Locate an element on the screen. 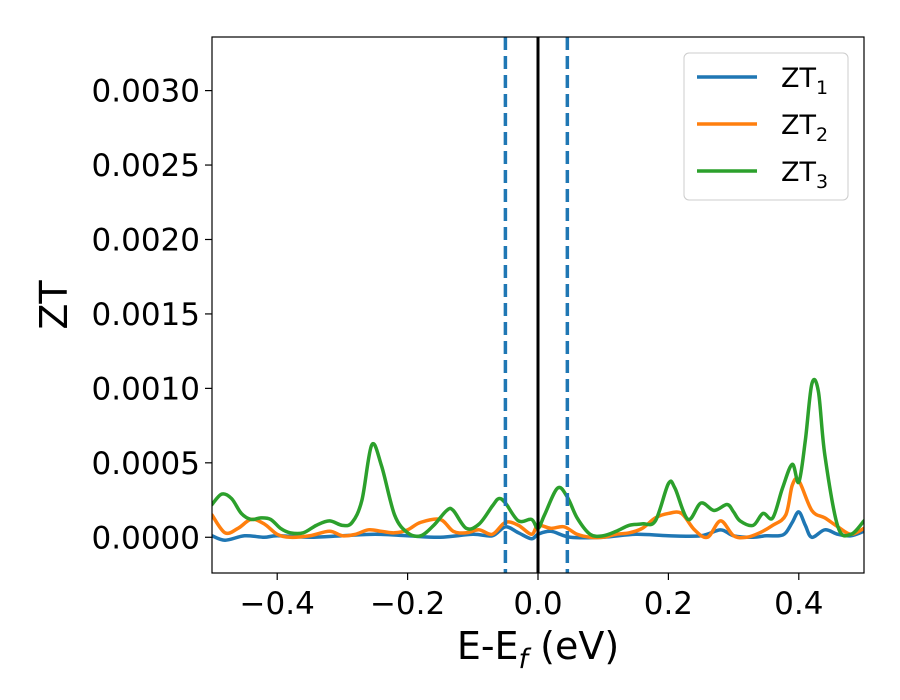 The width and height of the screenshot is (900, 700). y-tick-label: 0.0020 is located at coordinates (146, 240).